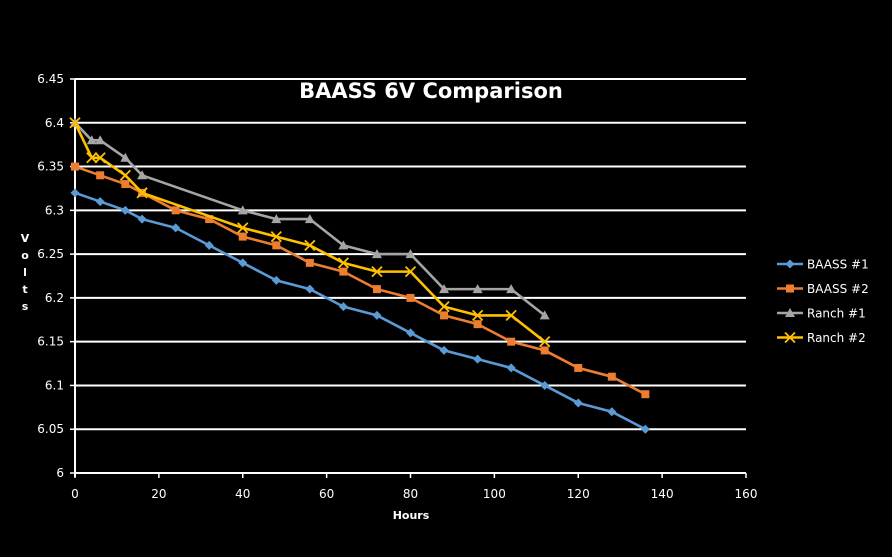 The image size is (892, 557). Describe the element at coordinates (54, 210) in the screenshot. I see `y-tick-label: 6.3` at that location.